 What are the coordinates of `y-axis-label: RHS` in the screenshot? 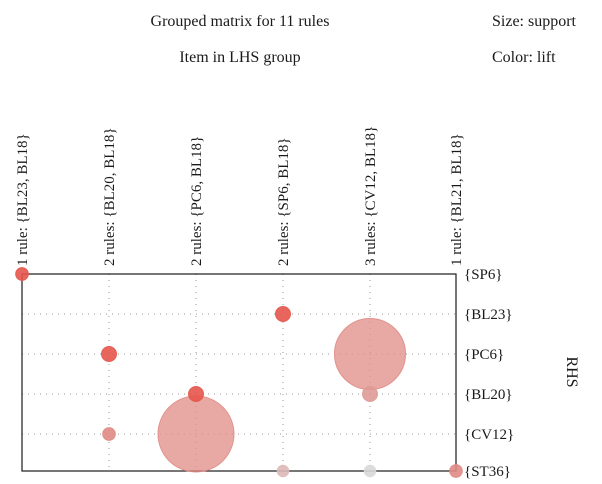 It's located at (571, 371).